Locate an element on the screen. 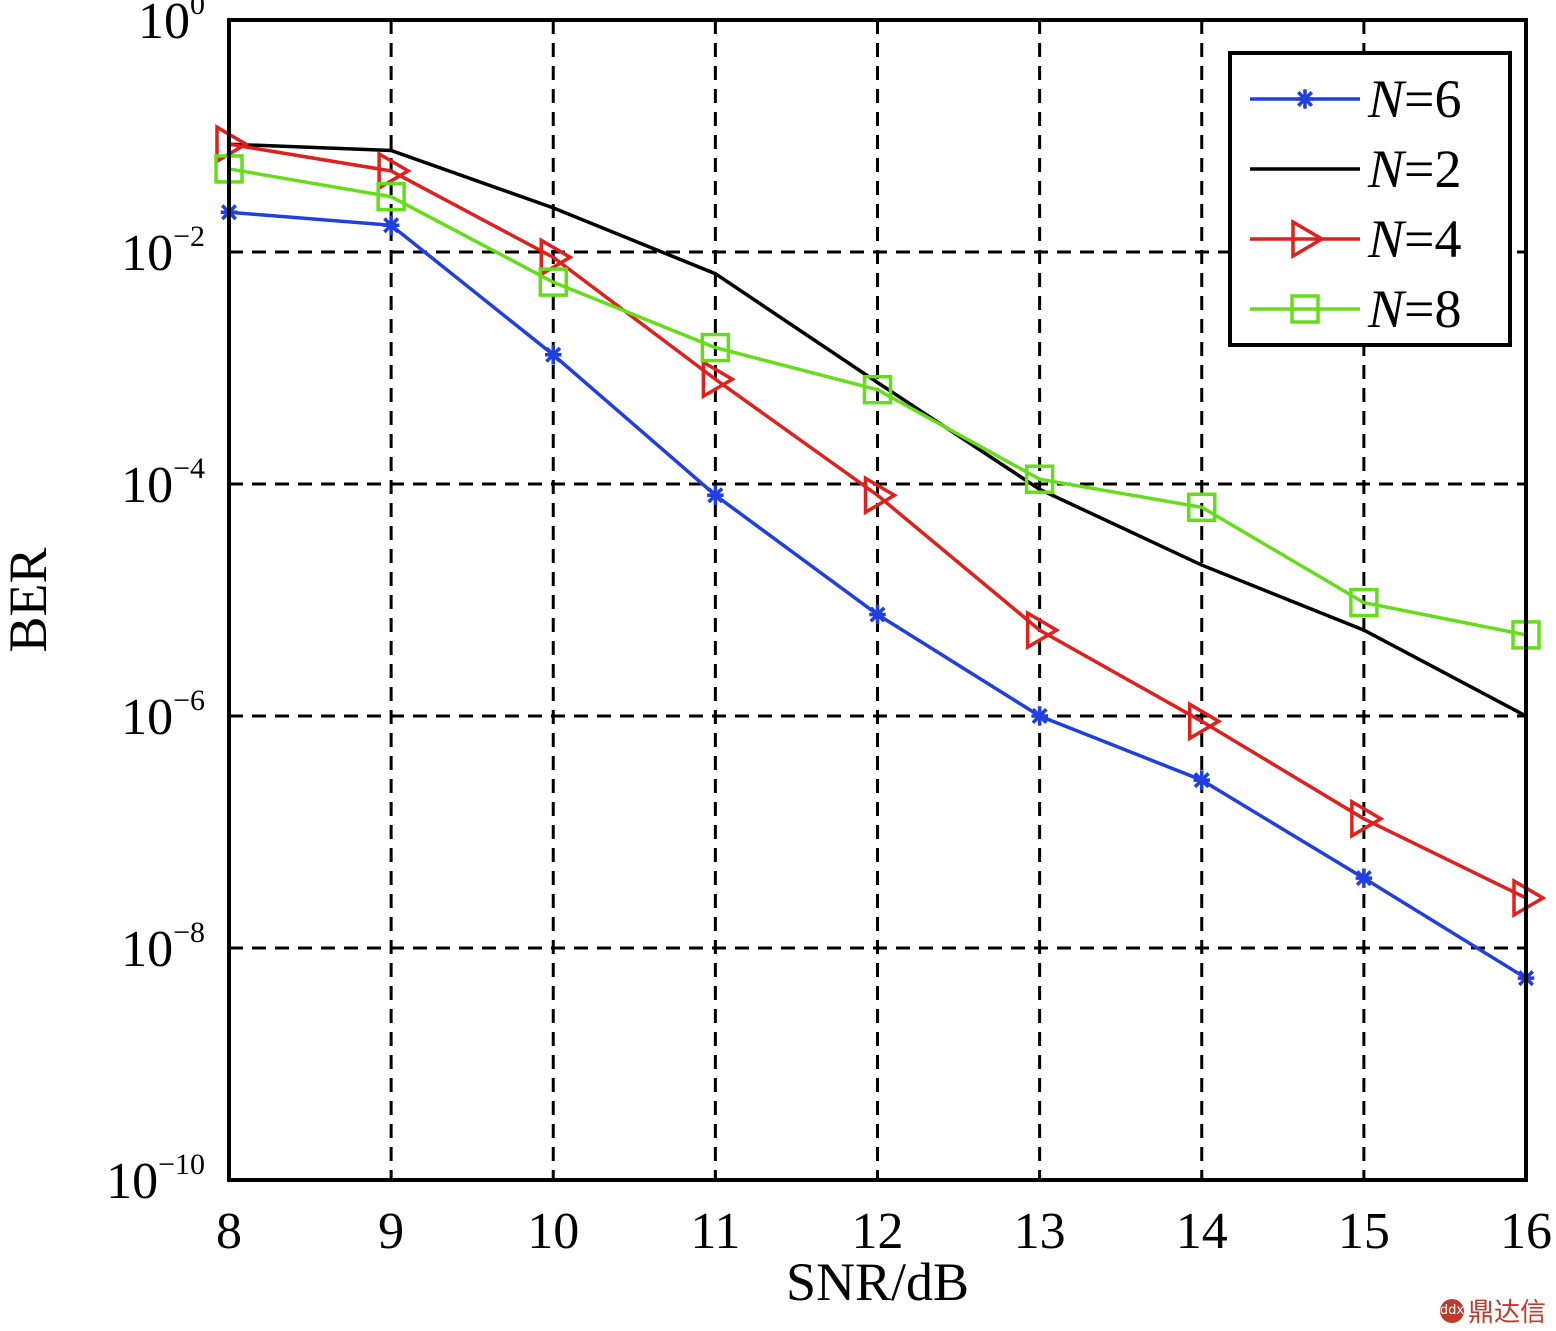 The image size is (1556, 1331). x-tick-label: 9 is located at coordinates (391, 1231).